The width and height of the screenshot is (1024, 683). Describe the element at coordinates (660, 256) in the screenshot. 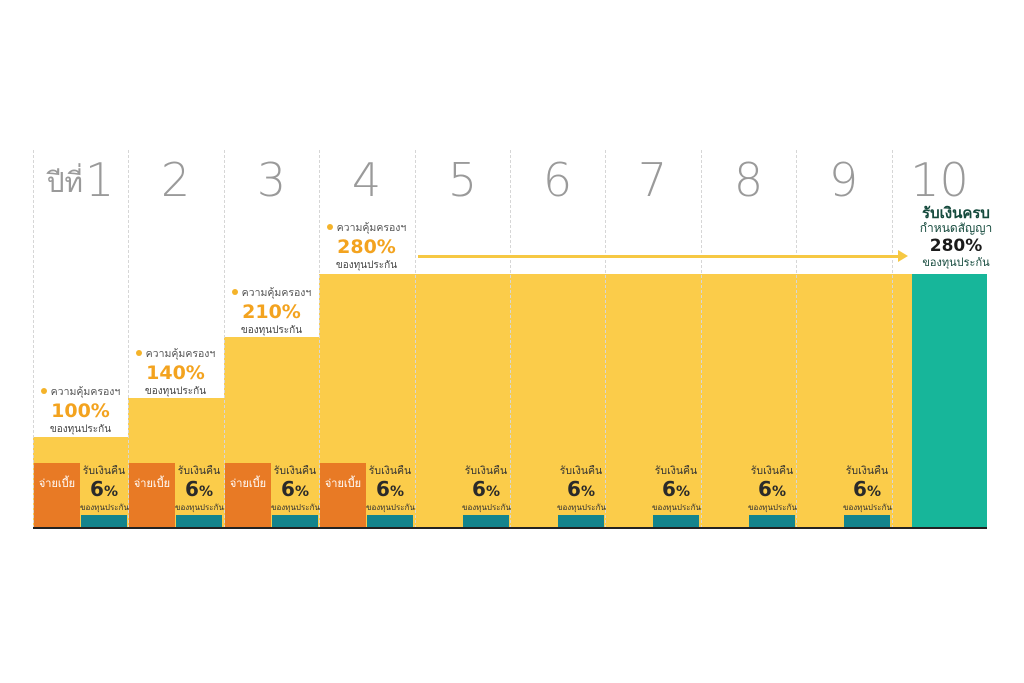

I see `coverage-continuation-arrow` at that location.